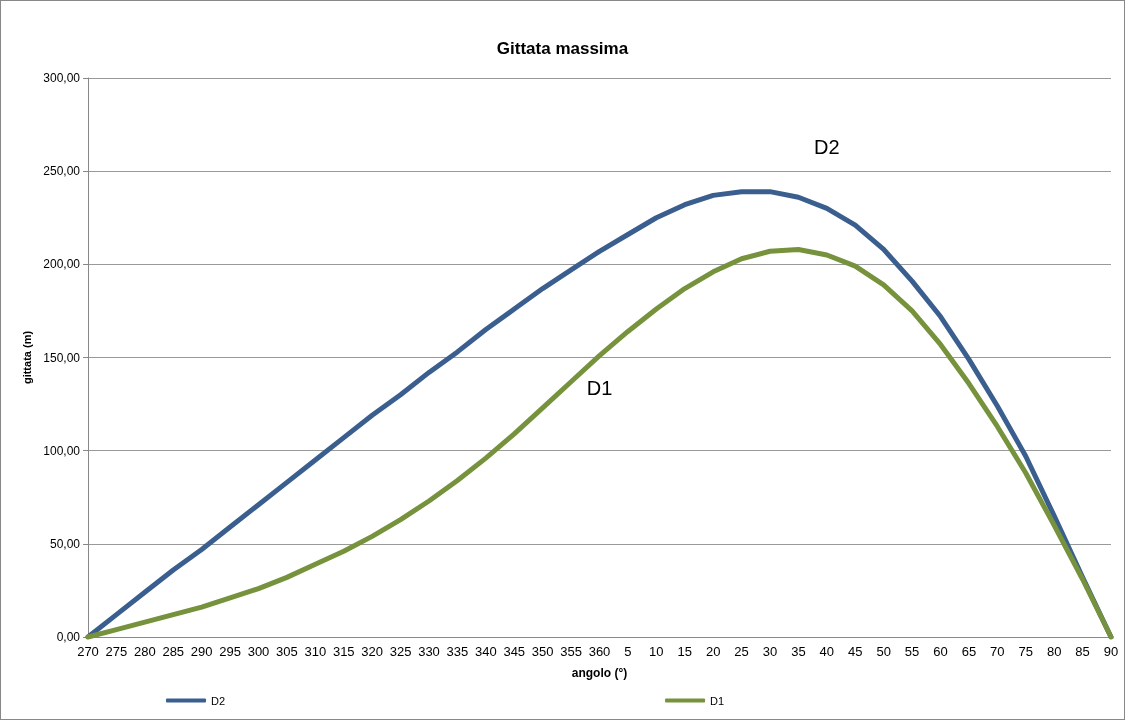  What do you see at coordinates (514, 651) in the screenshot?
I see `x-tick-label: 345` at bounding box center [514, 651].